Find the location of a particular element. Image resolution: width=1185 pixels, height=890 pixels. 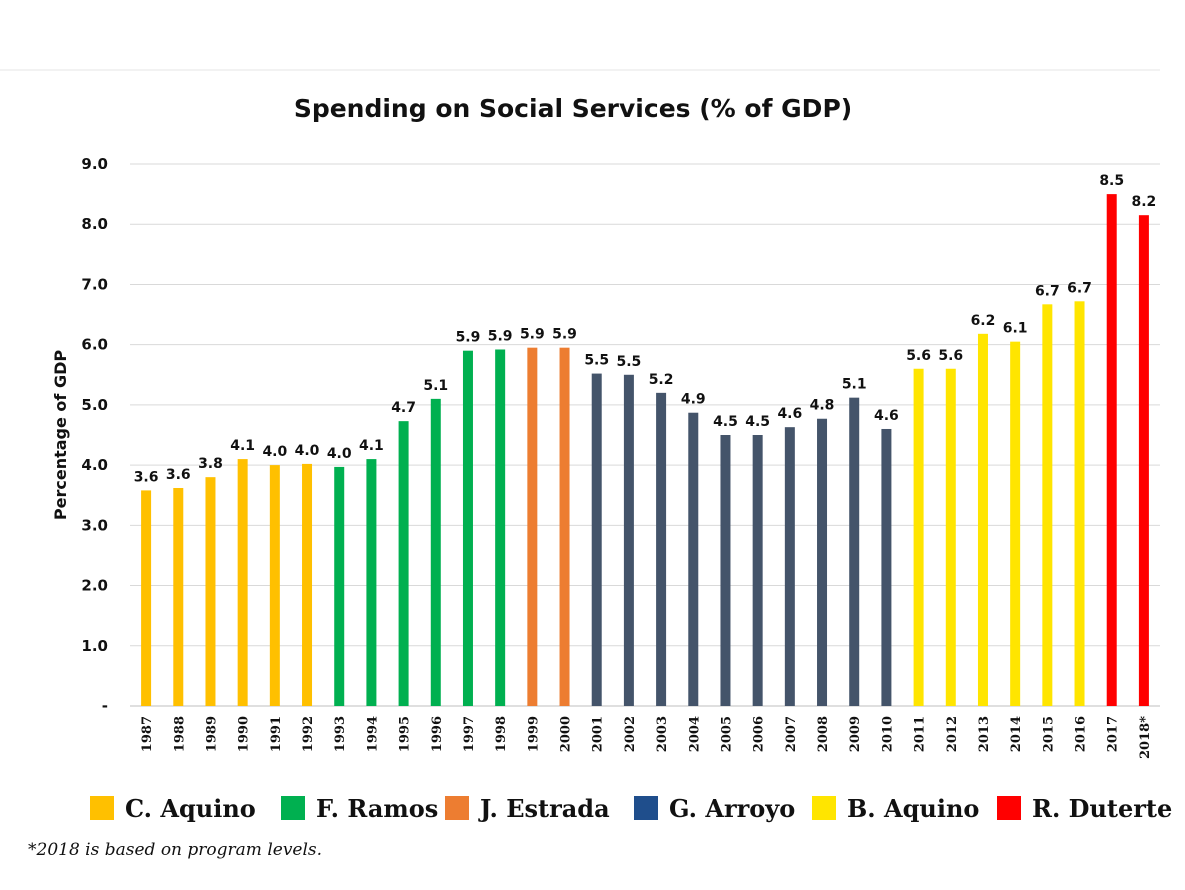

legend-label: R. Duterte is located at coordinates (1102, 808).